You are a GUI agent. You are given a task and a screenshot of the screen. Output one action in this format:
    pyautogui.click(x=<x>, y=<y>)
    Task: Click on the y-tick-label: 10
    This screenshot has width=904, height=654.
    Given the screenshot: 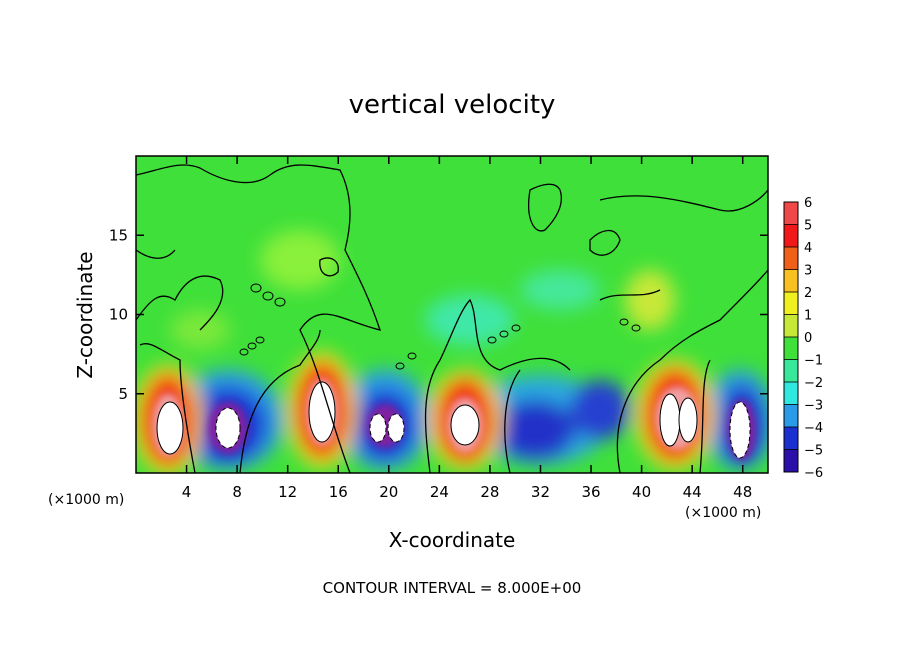 What is the action you would take?
    pyautogui.click(x=118, y=315)
    